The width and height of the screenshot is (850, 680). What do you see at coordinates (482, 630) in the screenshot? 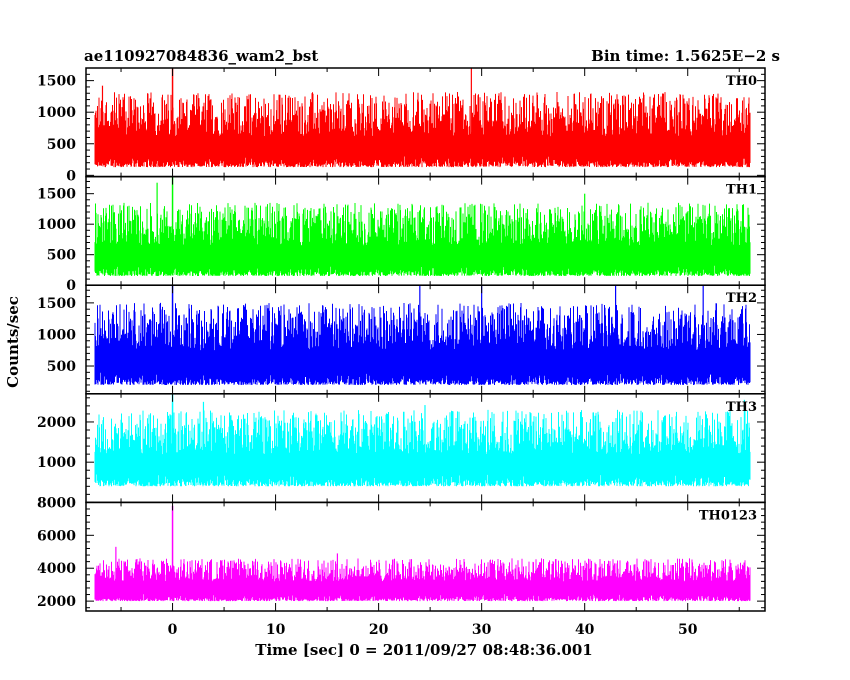
I see `x-tick-label: 30` at bounding box center [482, 630].